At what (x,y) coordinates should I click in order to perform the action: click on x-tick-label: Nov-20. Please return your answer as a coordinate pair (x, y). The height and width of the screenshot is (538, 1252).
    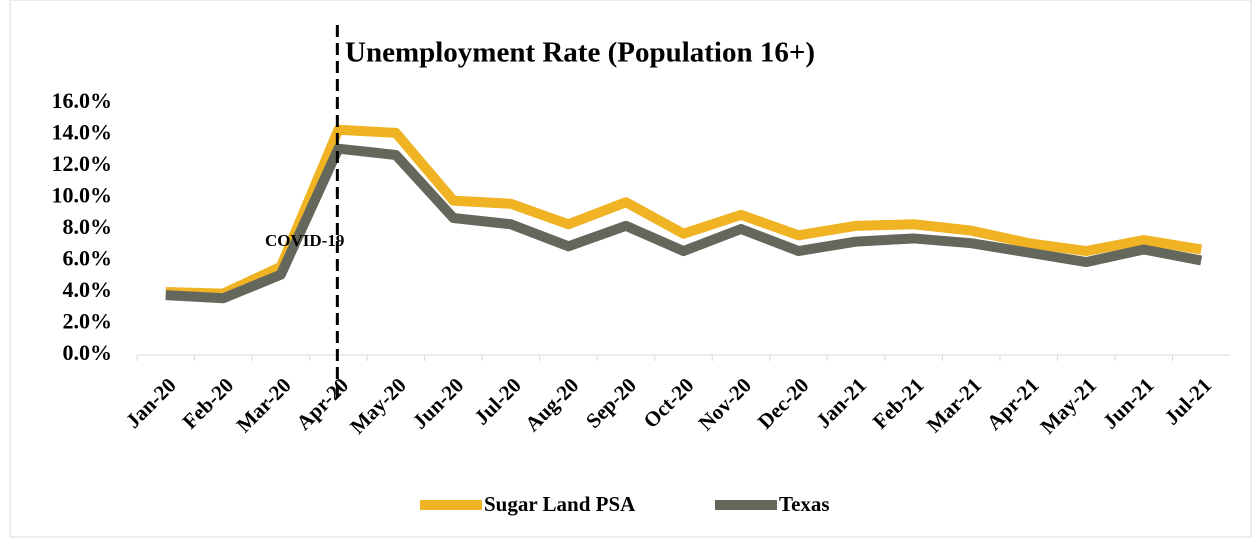
    Looking at the image, I should click on (725, 404).